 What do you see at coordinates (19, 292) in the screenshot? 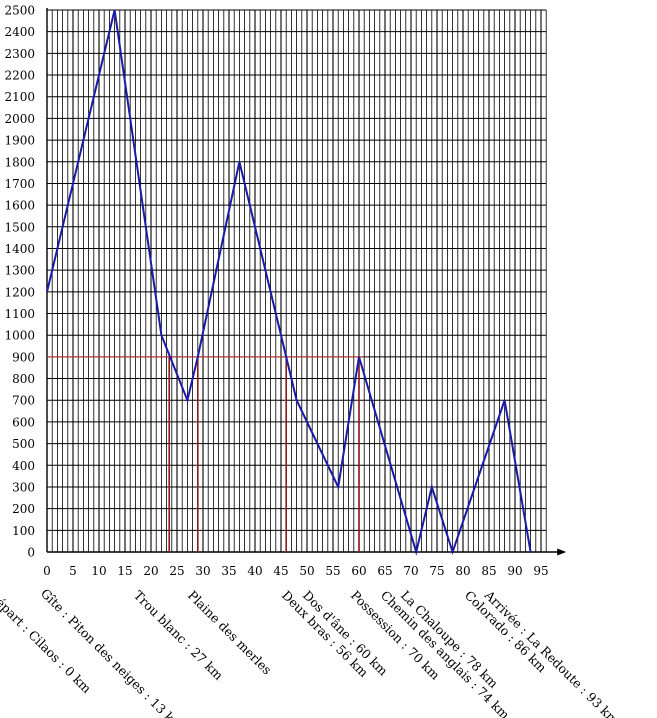
I see `y-tick-label: 1200` at bounding box center [19, 292].